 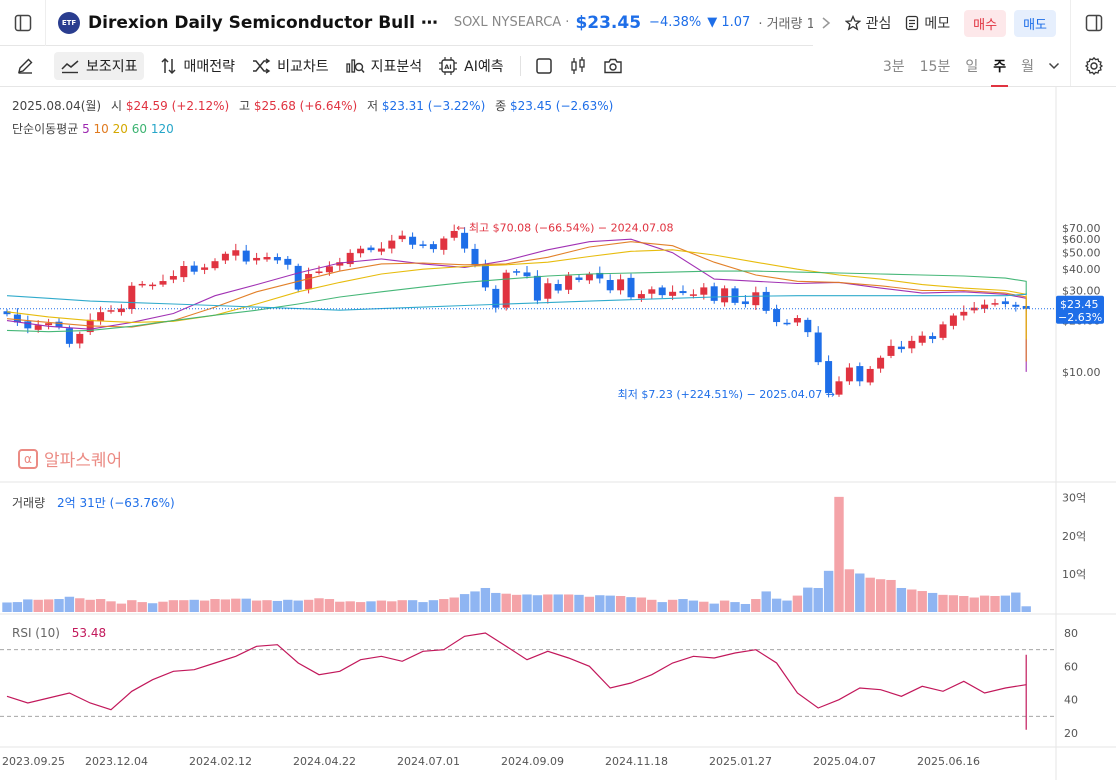 I want to click on period-3min: 3분, so click(x=893, y=67).